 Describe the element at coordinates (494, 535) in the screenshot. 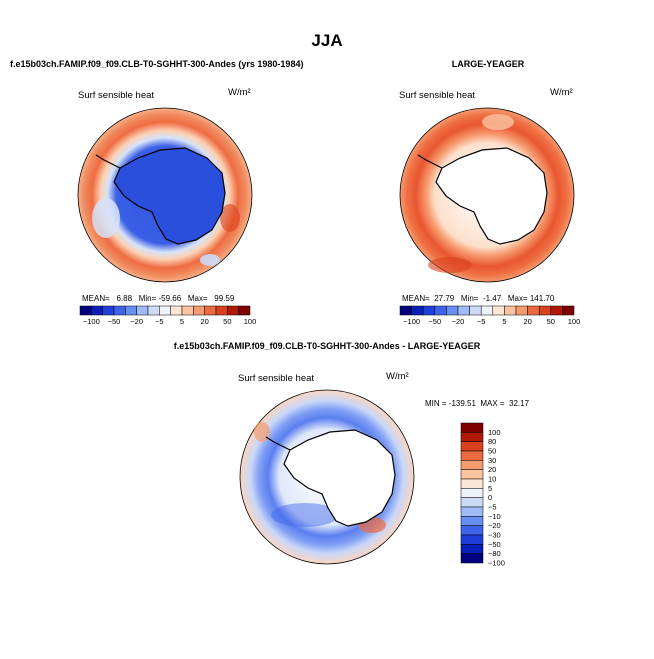

I see `colorbar-tick-label: −30` at that location.